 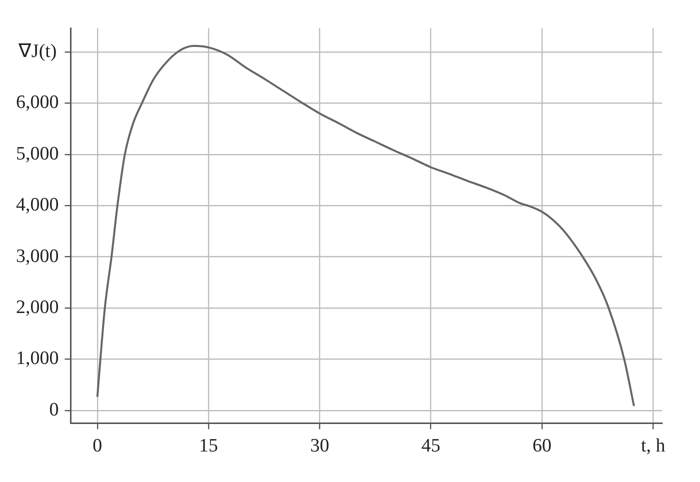 What do you see at coordinates (653, 446) in the screenshot?
I see `x-axis-title: t, h` at bounding box center [653, 446].